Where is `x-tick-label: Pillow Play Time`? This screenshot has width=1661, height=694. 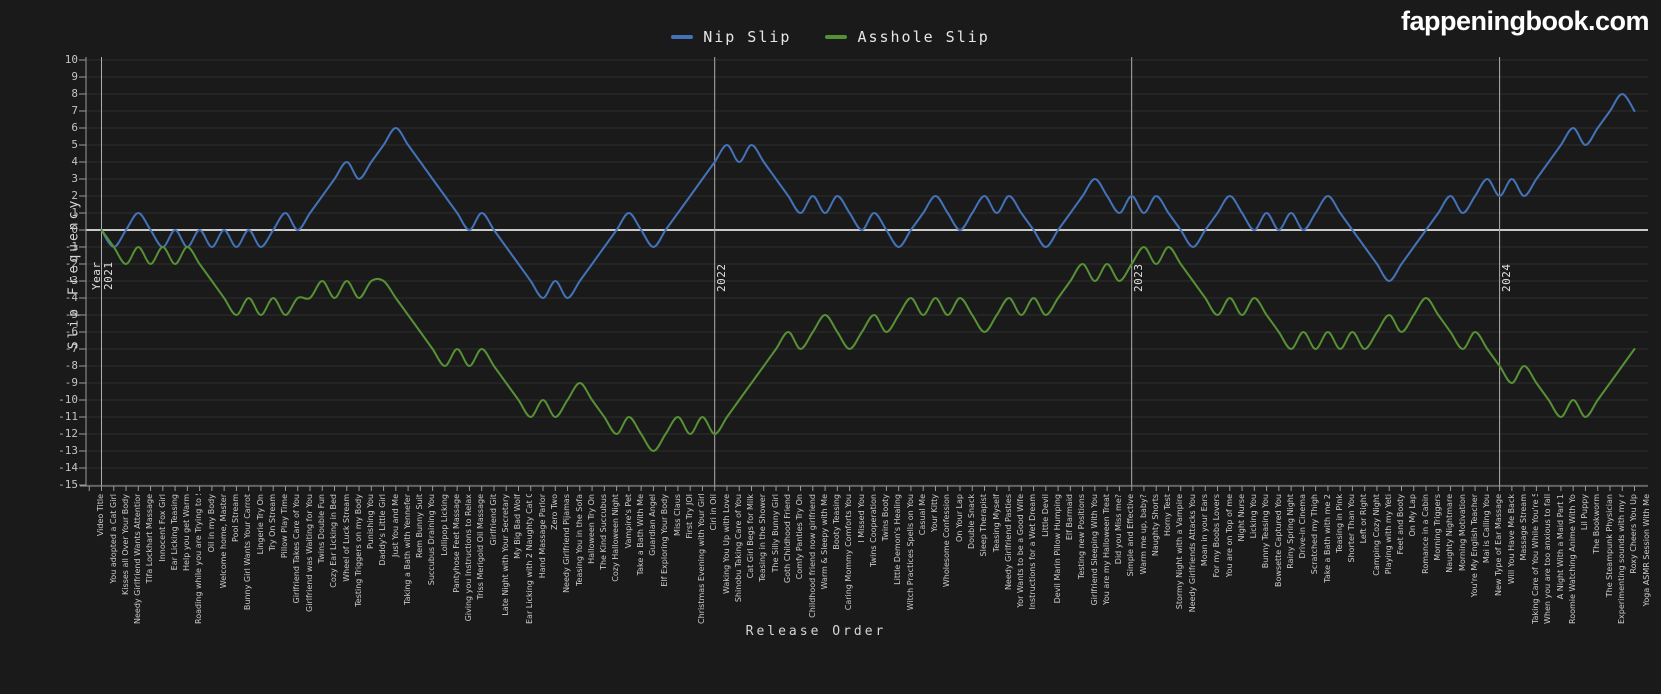 x-tick-label: Pillow Play Time is located at coordinates (285, 526).